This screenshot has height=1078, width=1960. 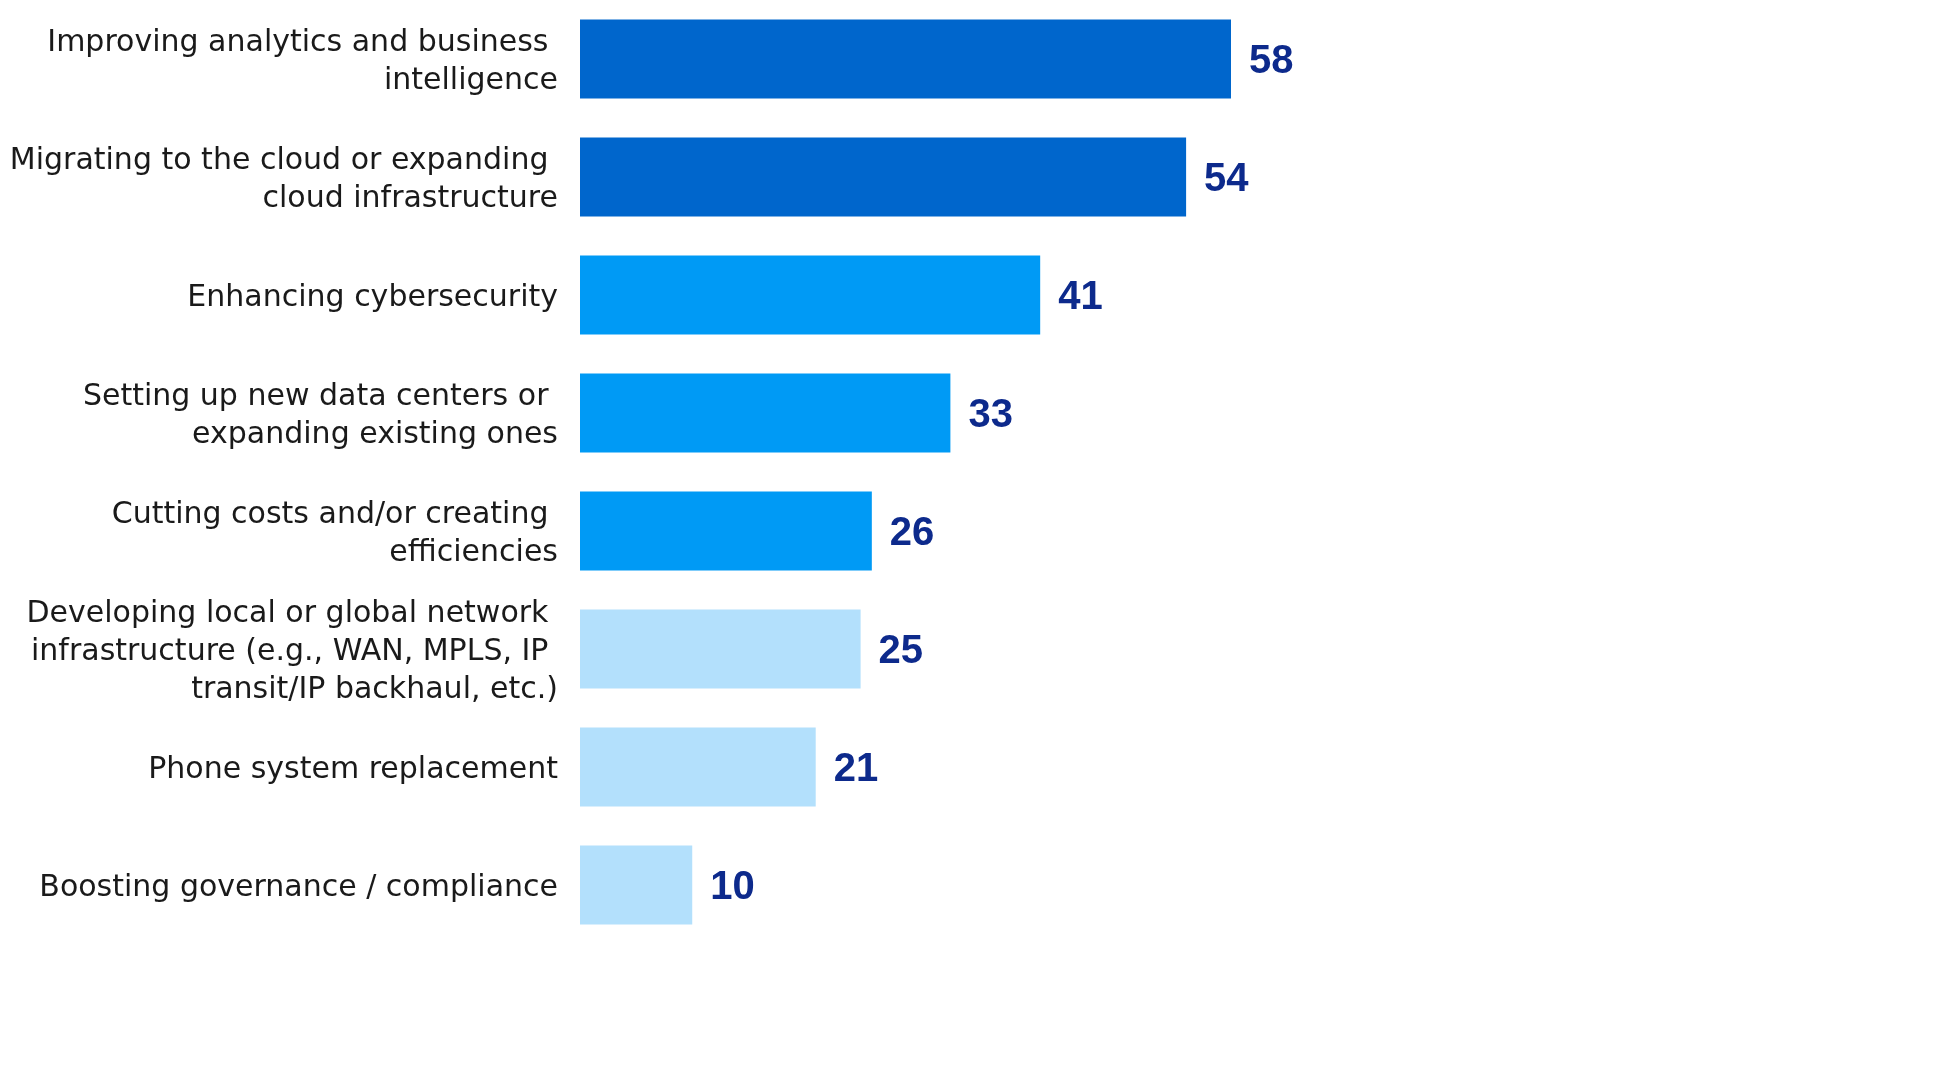 What do you see at coordinates (334, 531) in the screenshot?
I see `y-tick-label: Cutting costs and/or creating efficiencies` at bounding box center [334, 531].